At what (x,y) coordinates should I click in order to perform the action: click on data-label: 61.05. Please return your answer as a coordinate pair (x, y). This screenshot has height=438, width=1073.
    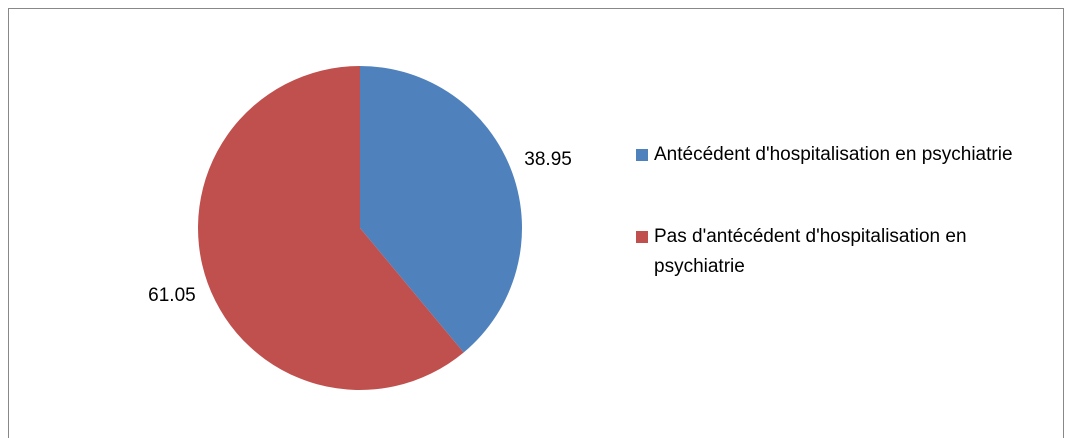
    Looking at the image, I should click on (172, 295).